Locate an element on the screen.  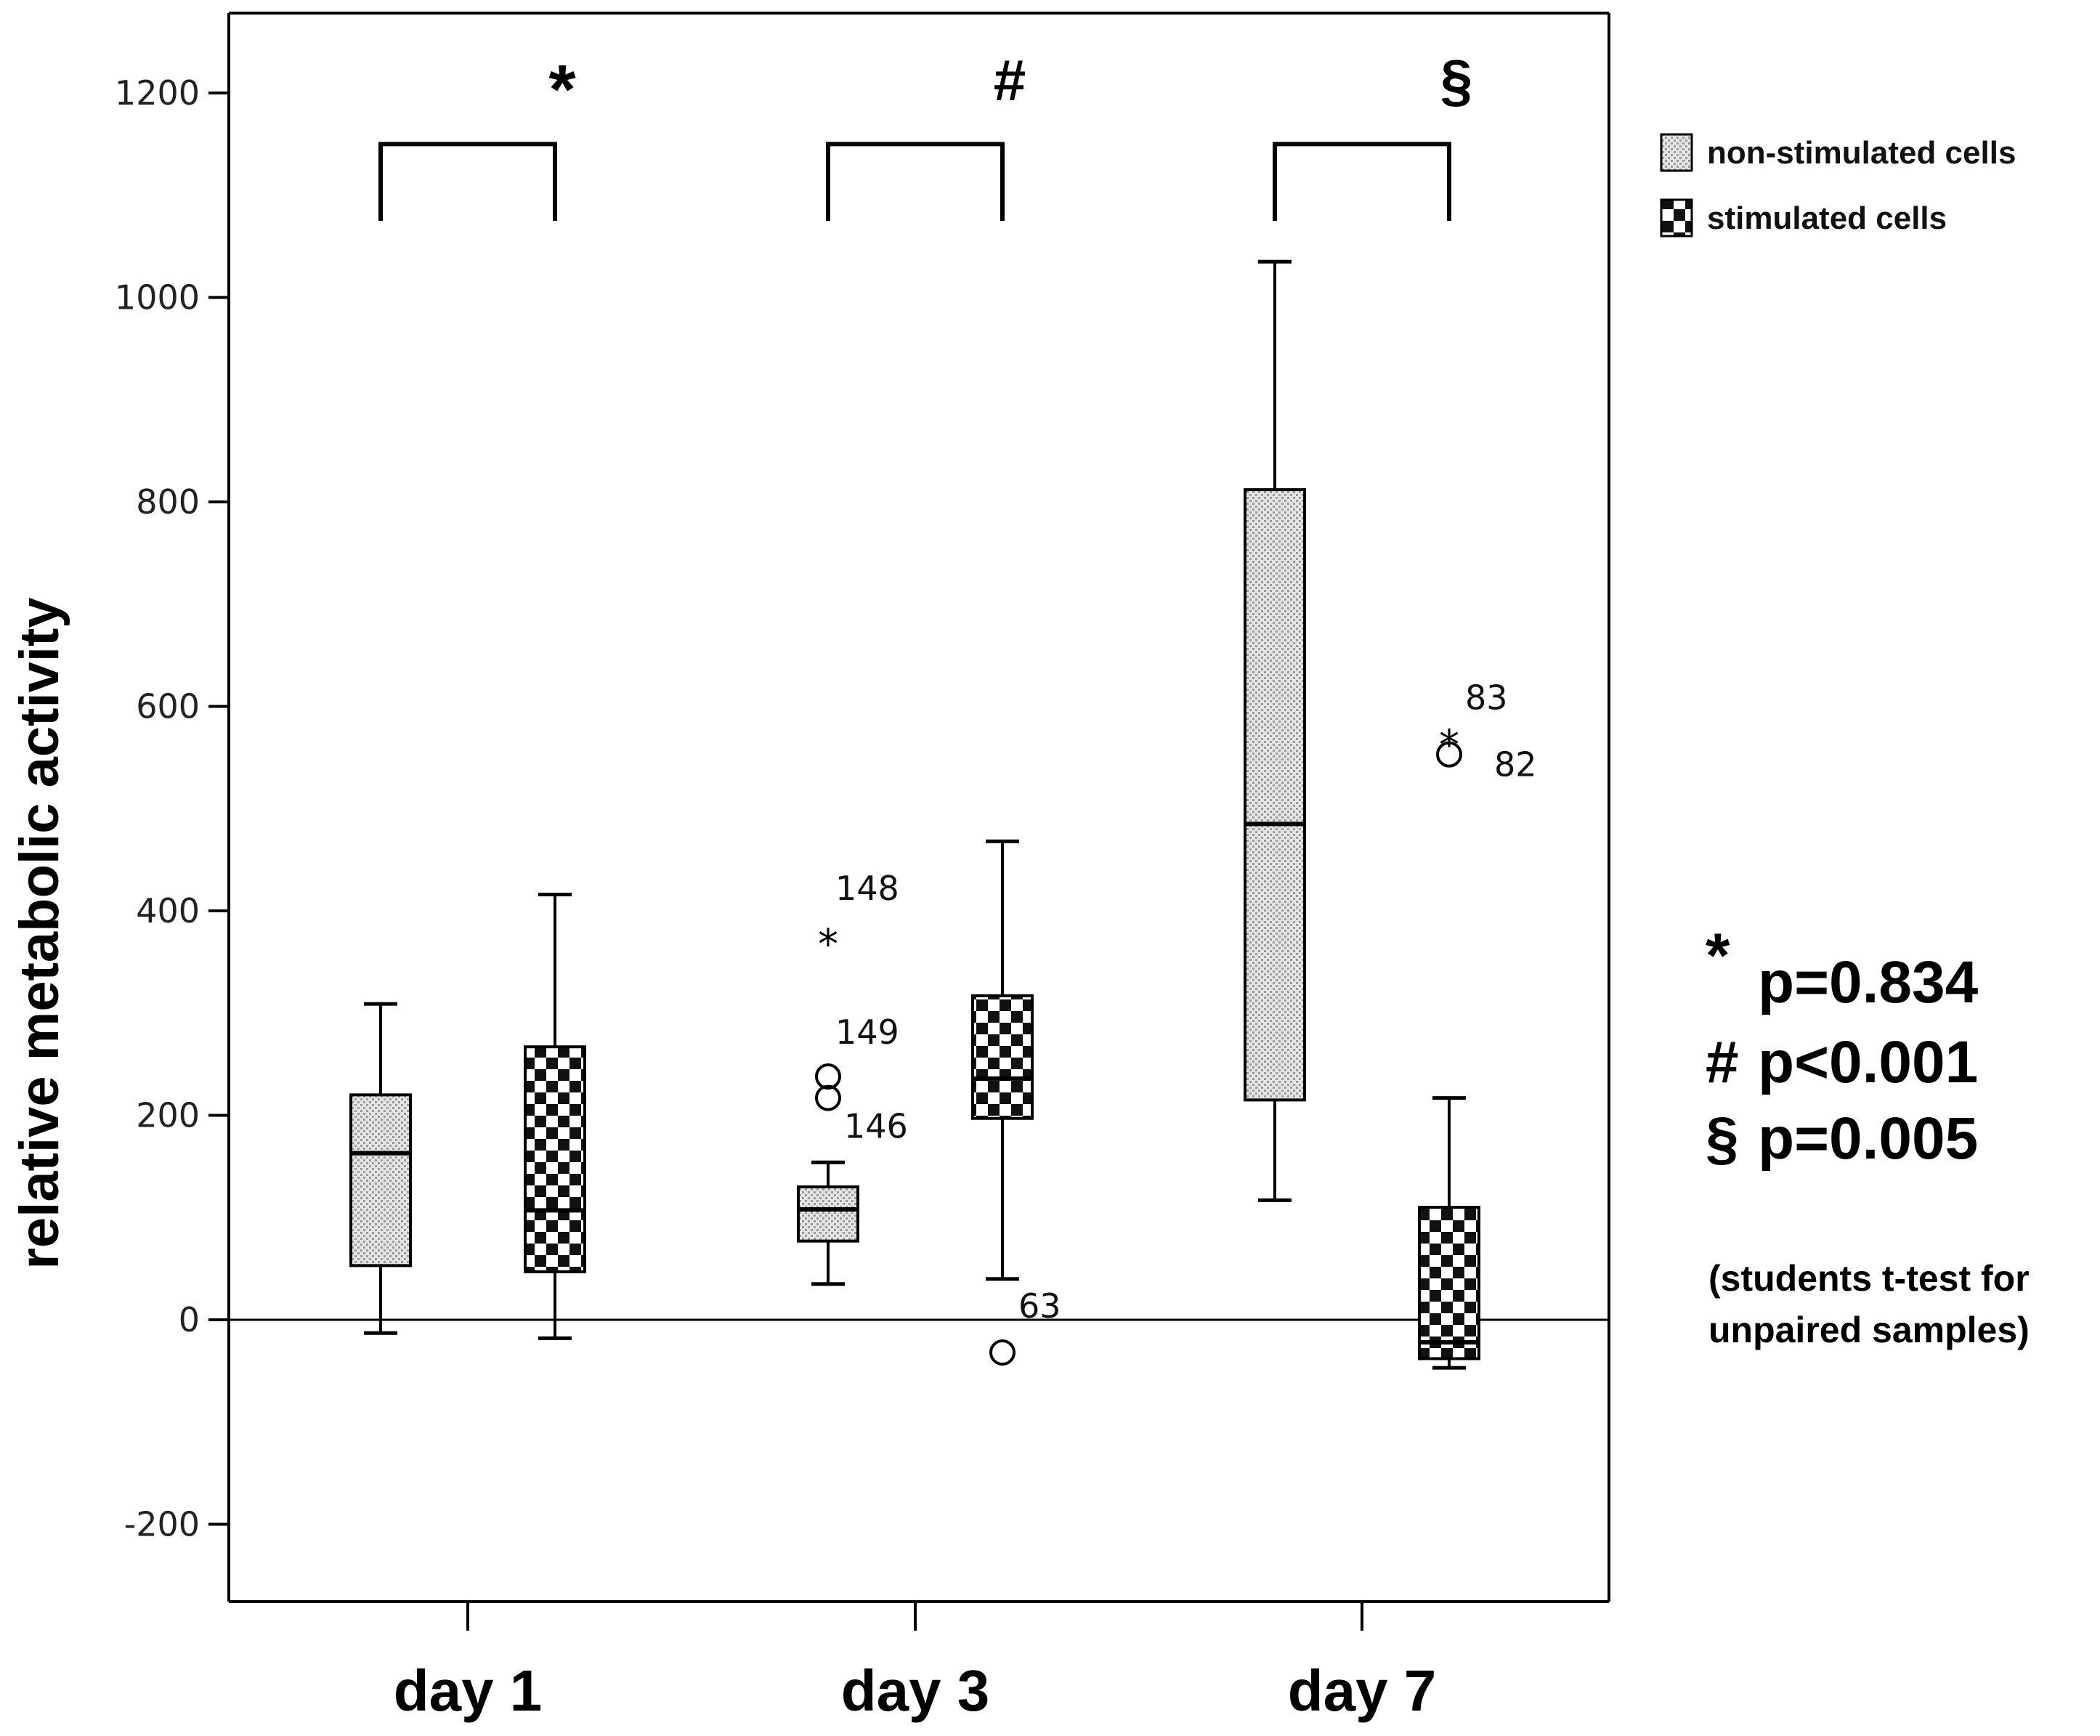
x-tick-label: day 7 is located at coordinates (1363, 1690).